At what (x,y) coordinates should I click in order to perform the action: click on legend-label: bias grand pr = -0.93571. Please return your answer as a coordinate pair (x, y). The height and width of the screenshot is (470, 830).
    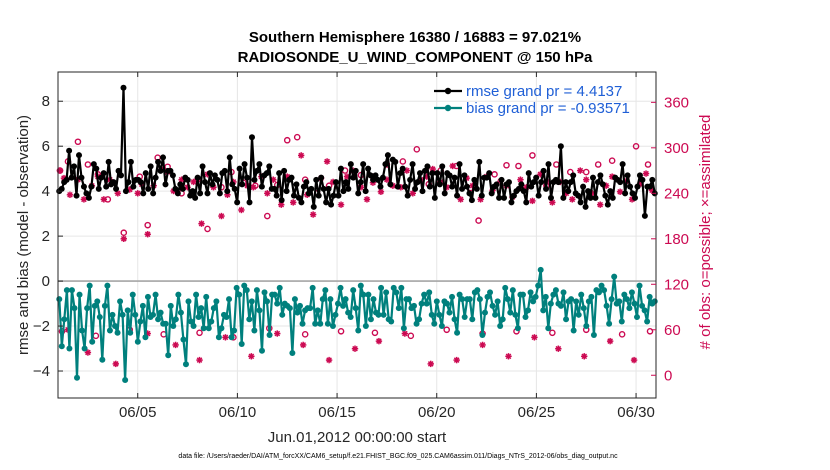
    Looking at the image, I should click on (548, 108).